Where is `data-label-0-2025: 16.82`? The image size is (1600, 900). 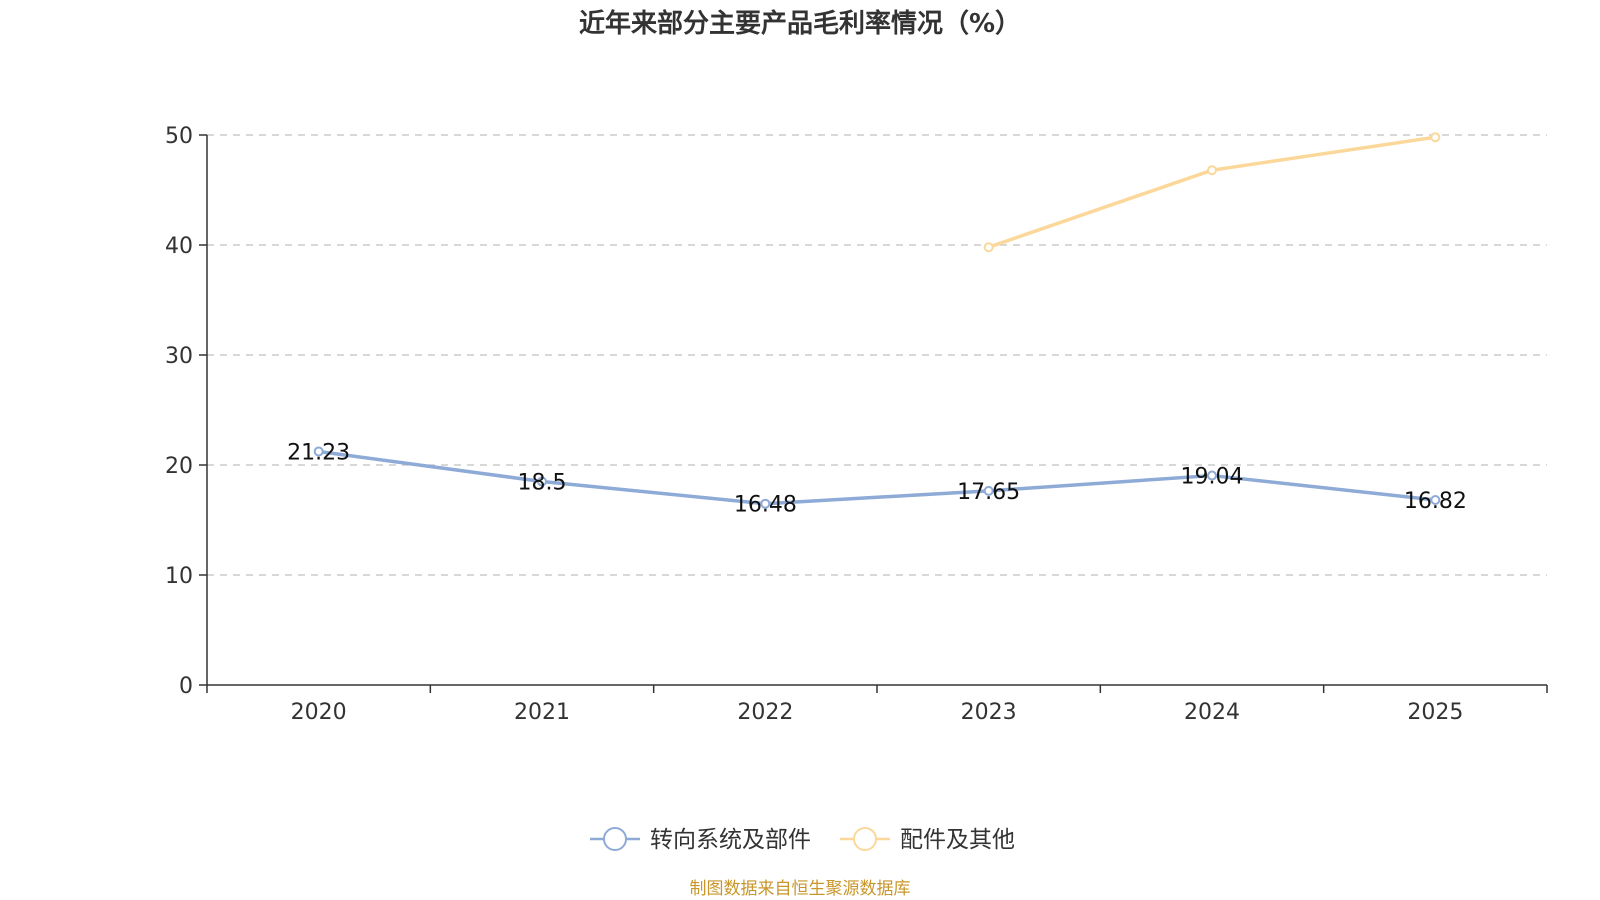 data-label-0-2025: 16.82 is located at coordinates (1435, 501).